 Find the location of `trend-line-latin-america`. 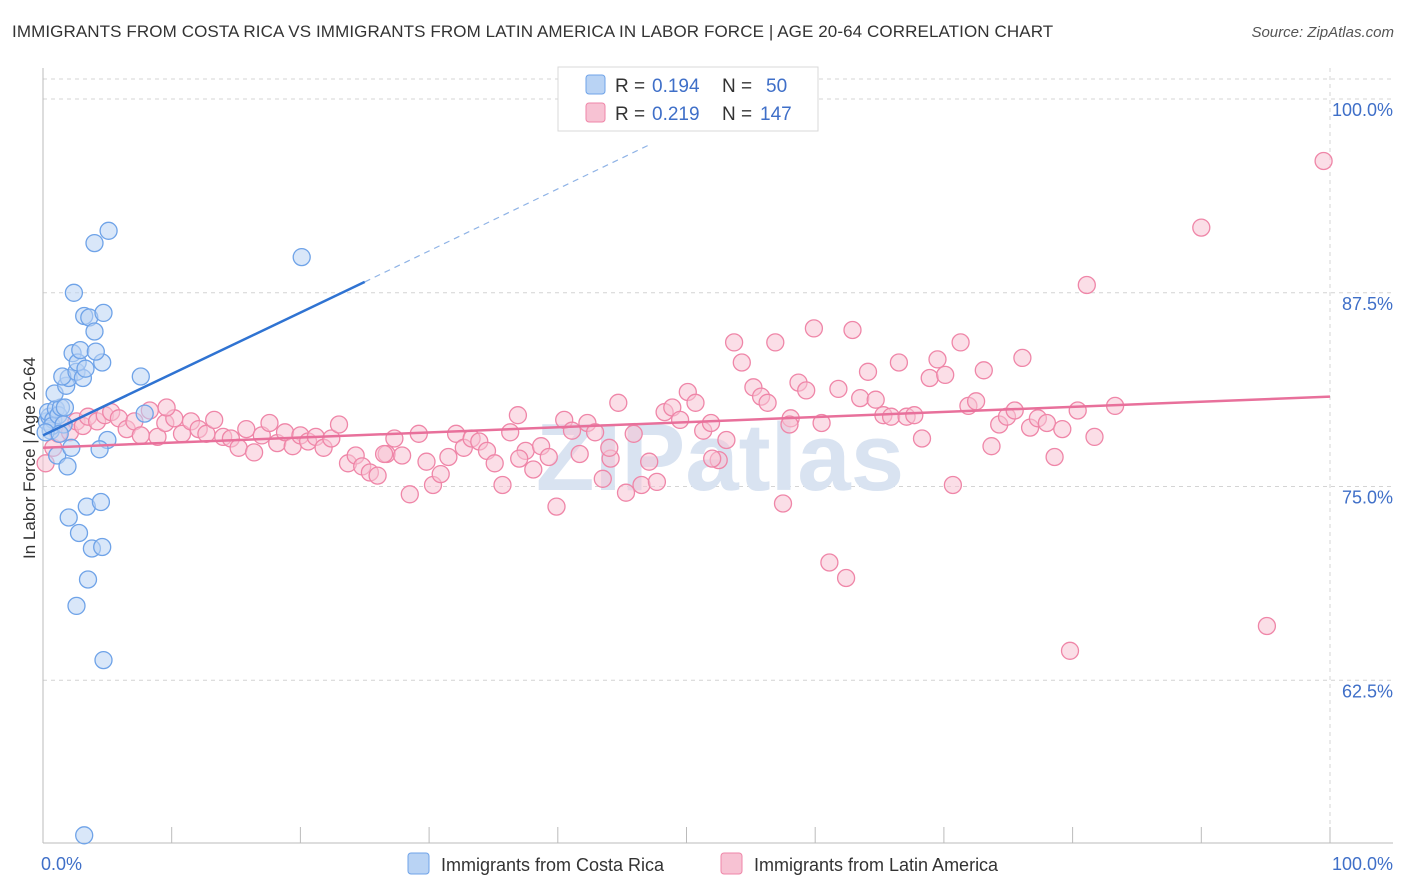

trend-line-latin-america is located at coordinates (686, 422).